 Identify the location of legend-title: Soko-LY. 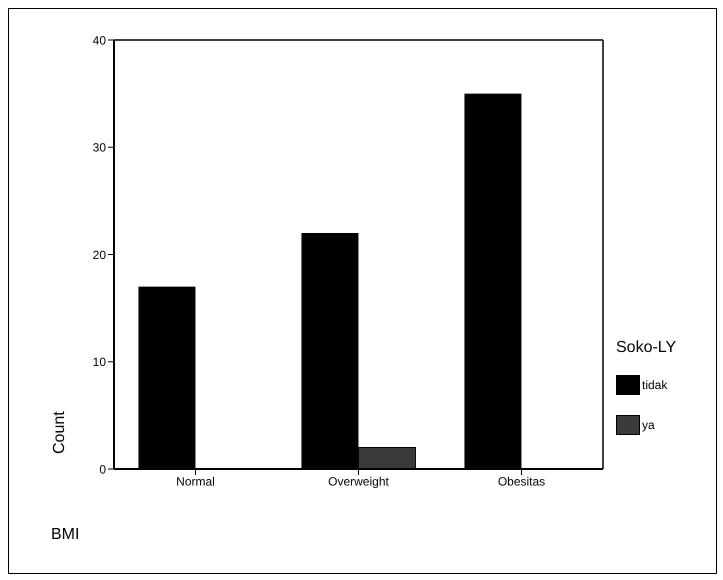
(647, 348).